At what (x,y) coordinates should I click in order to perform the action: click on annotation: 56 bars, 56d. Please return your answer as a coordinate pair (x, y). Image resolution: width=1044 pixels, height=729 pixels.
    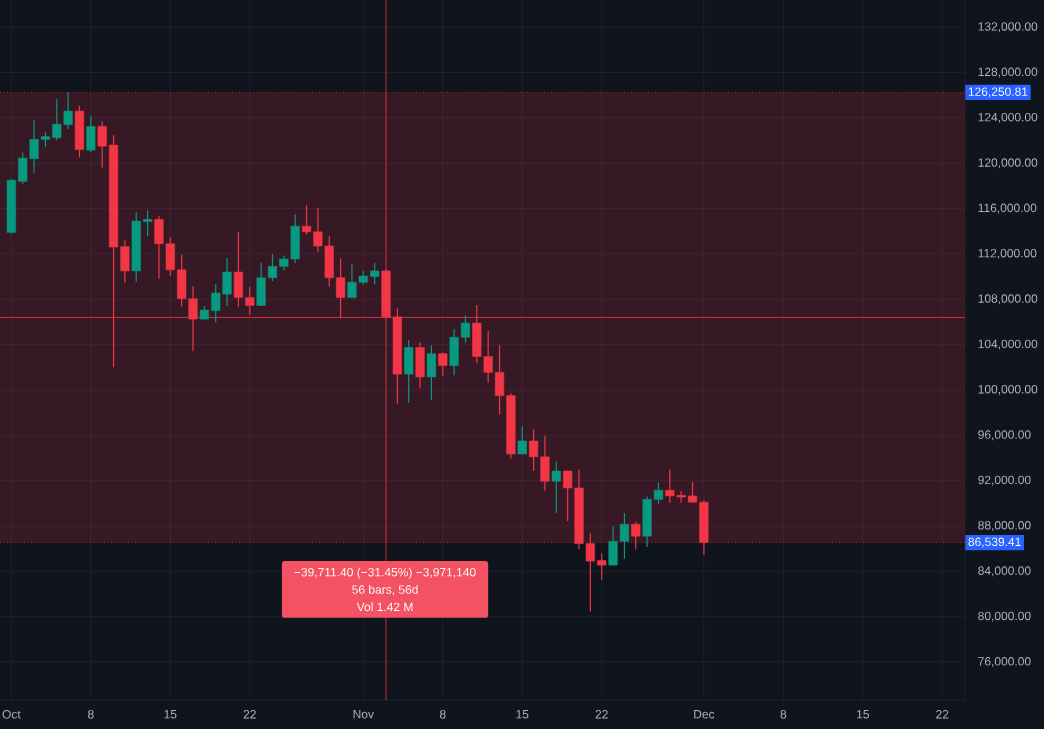
    Looking at the image, I should click on (385, 590).